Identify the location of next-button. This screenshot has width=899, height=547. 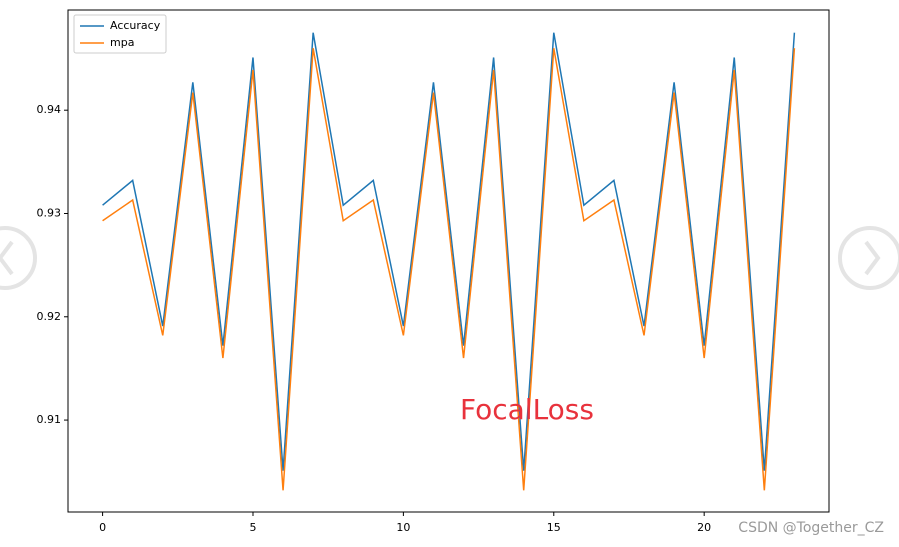
(868, 258).